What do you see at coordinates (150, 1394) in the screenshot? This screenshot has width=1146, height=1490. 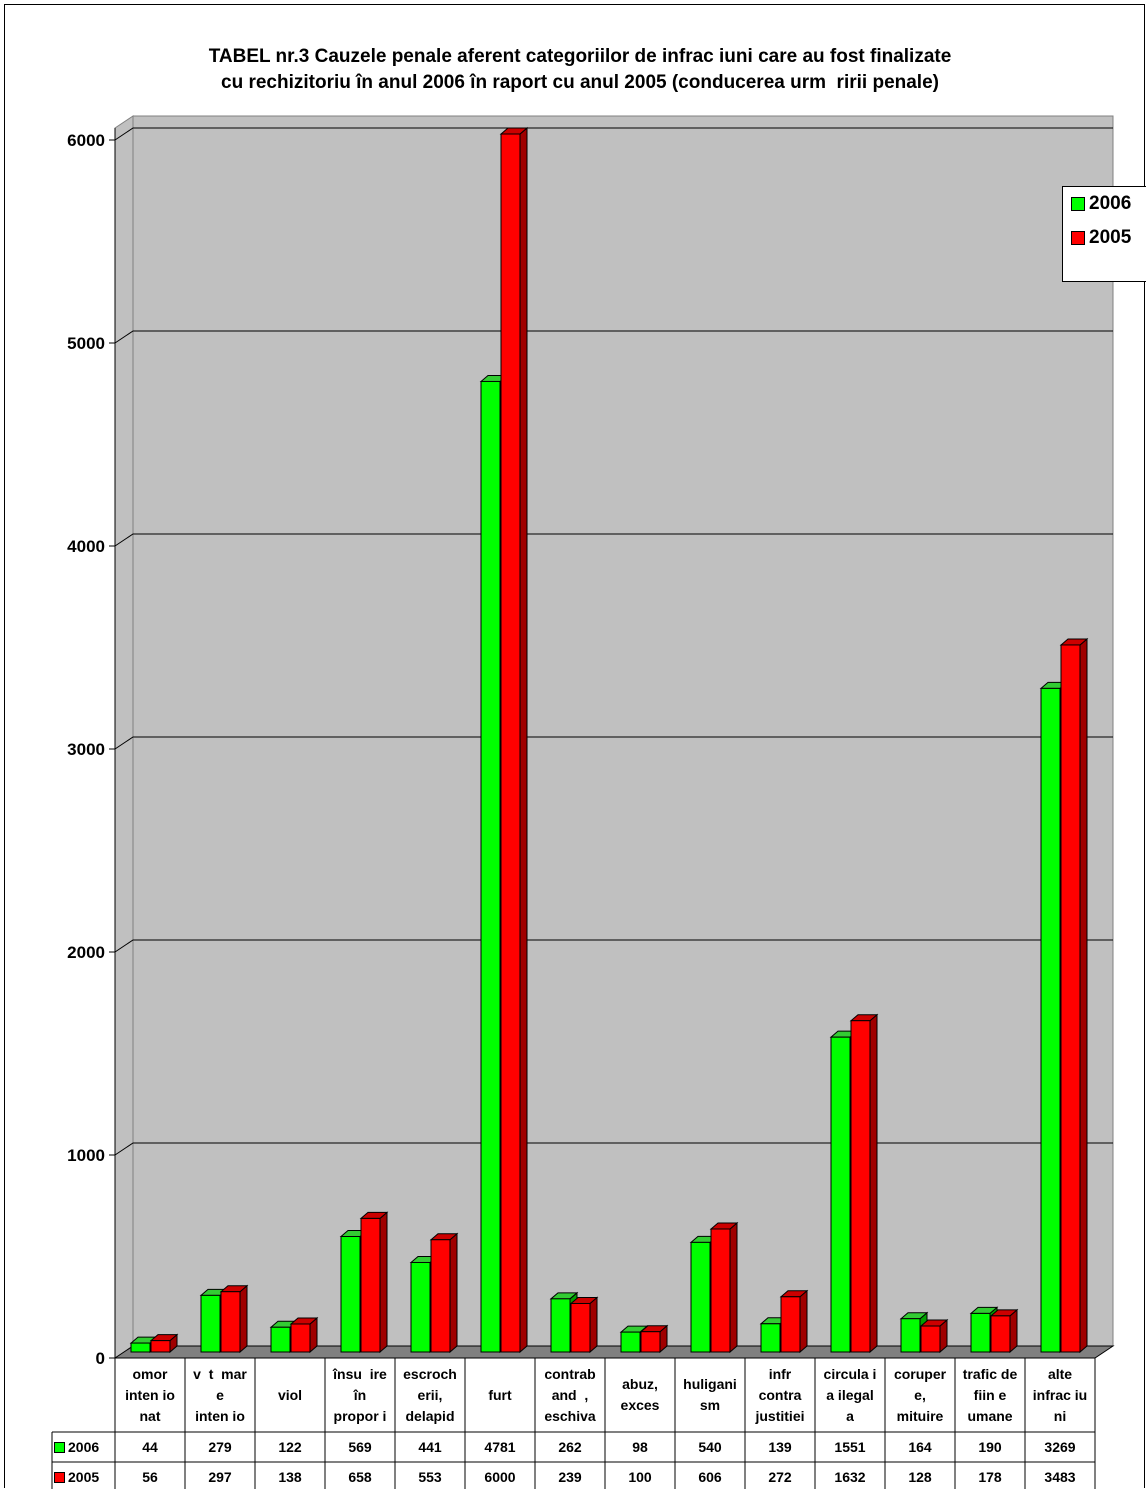 I see `category-label: omor inten io nat` at bounding box center [150, 1394].